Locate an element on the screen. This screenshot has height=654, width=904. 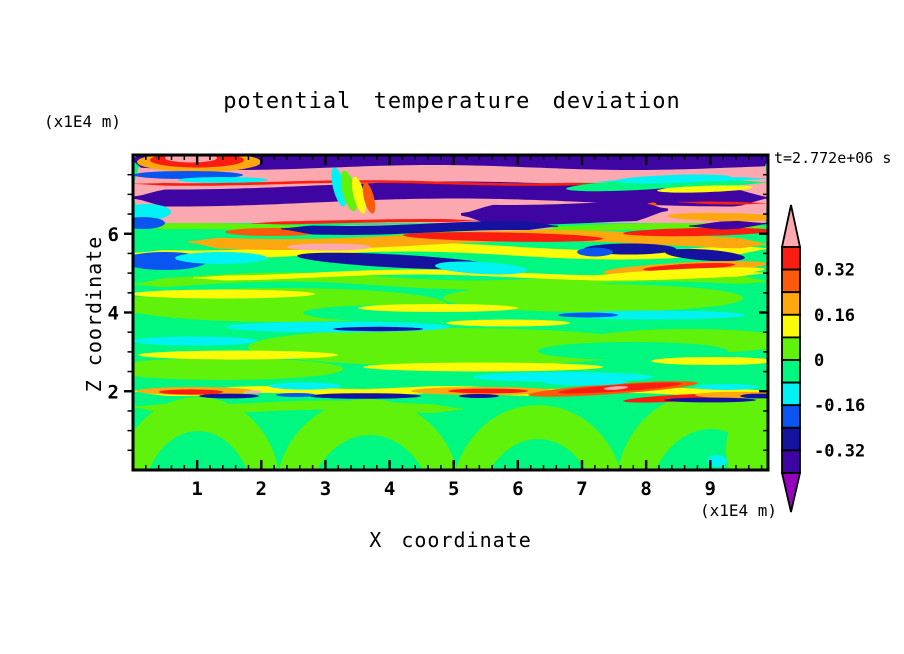
x-tick-label: 1 is located at coordinates (196, 489).